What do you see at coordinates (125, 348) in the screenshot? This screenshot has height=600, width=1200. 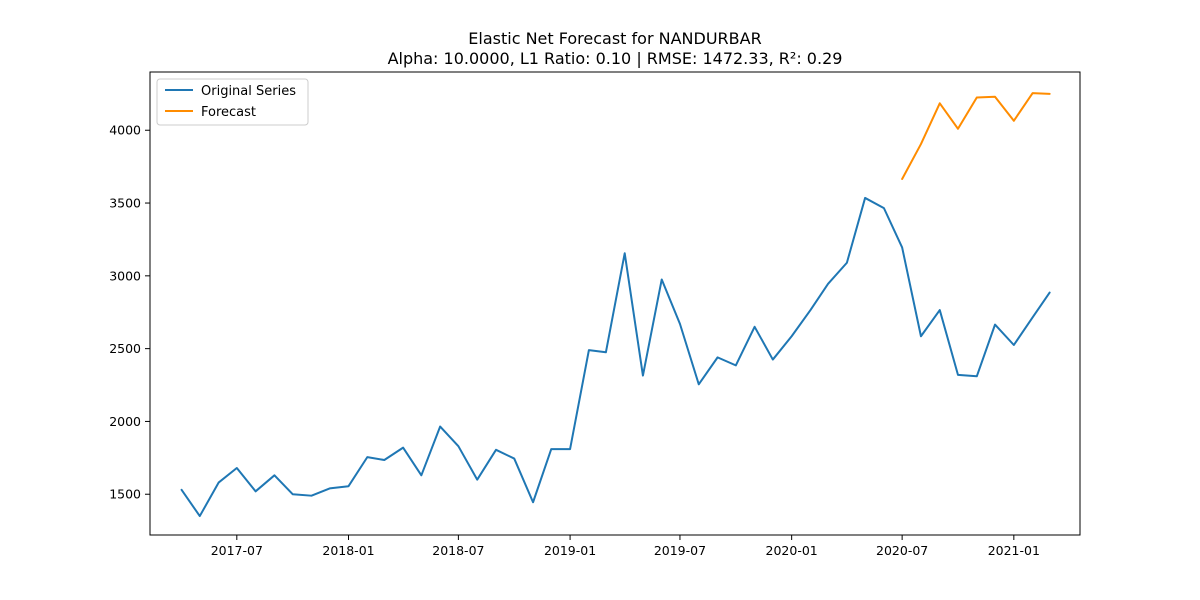 I see `y-tick-label: 2500` at bounding box center [125, 348].